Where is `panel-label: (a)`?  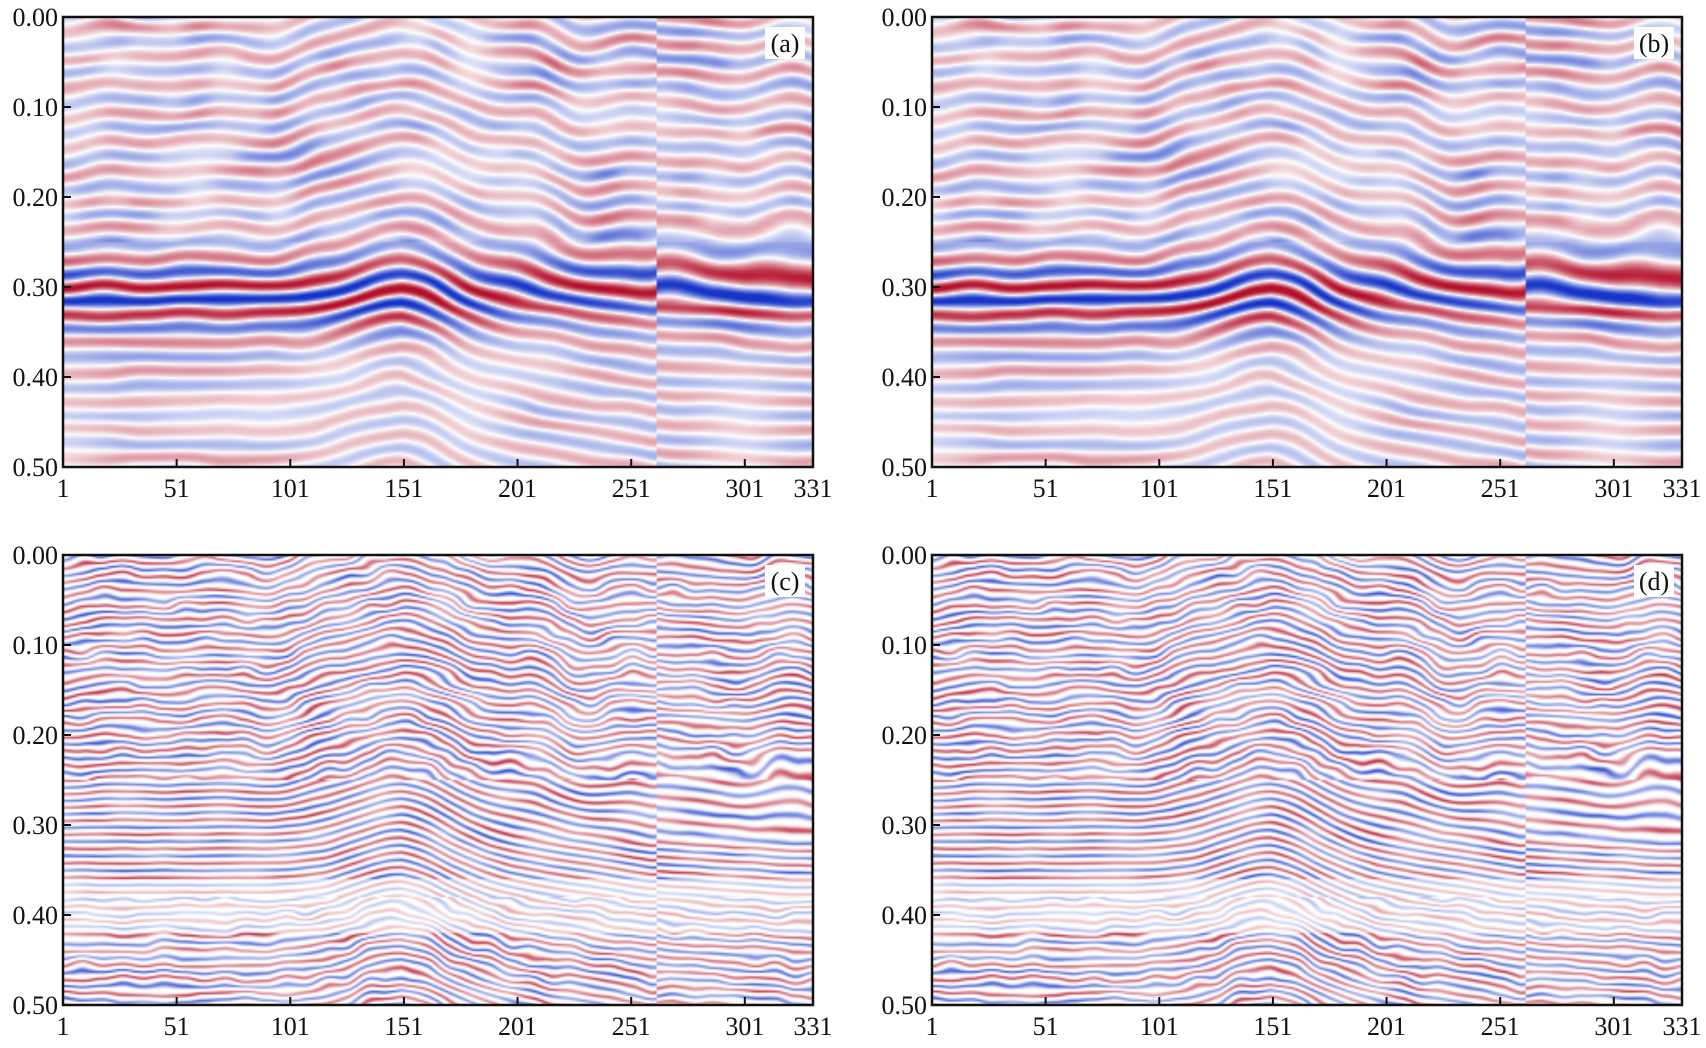 panel-label: (a) is located at coordinates (785, 43).